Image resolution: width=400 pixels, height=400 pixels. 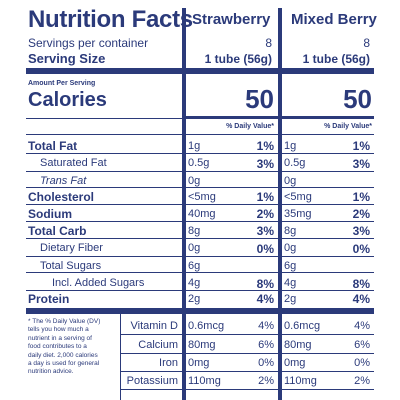 I want to click on amount-sodium-mixed-berry: 35mg, so click(x=298, y=214).